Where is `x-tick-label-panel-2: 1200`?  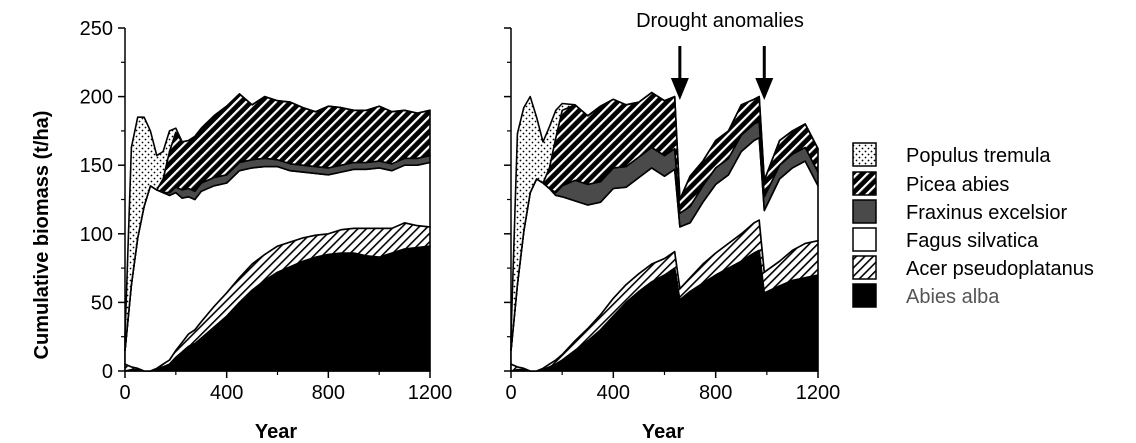 x-tick-label-panel-2: 1200 is located at coordinates (818, 393).